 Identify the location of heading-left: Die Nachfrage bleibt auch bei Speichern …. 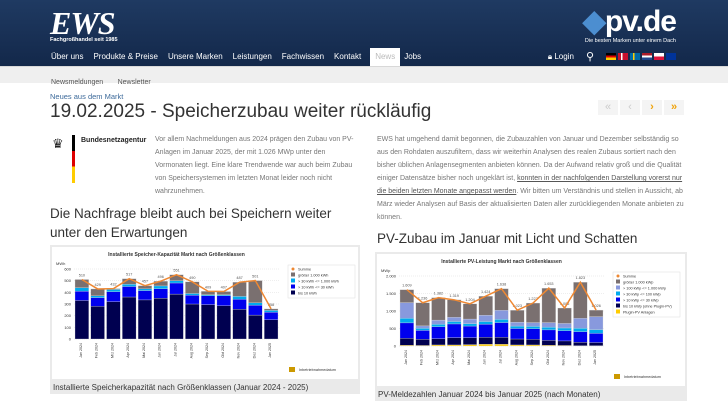
(191, 223).